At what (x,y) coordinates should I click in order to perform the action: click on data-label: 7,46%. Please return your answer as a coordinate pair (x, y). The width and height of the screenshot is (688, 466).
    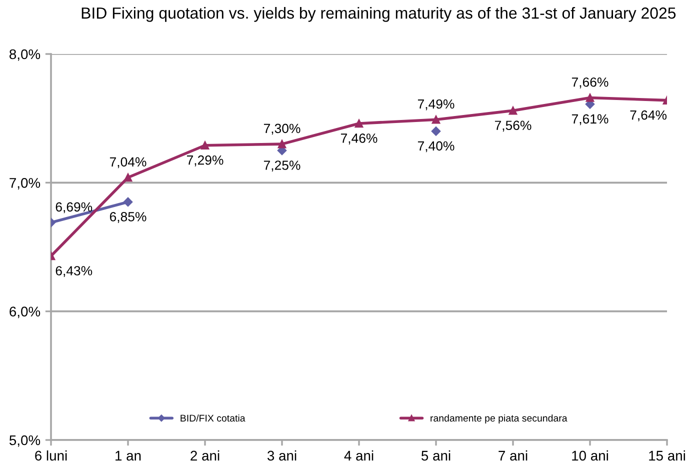
    Looking at the image, I should click on (359, 139).